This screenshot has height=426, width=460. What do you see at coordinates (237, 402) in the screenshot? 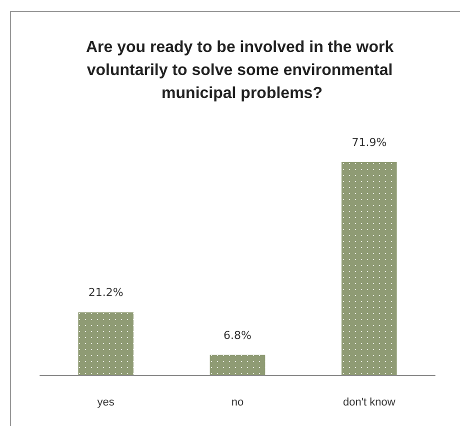
I see `x-tick-label: no` at bounding box center [237, 402].